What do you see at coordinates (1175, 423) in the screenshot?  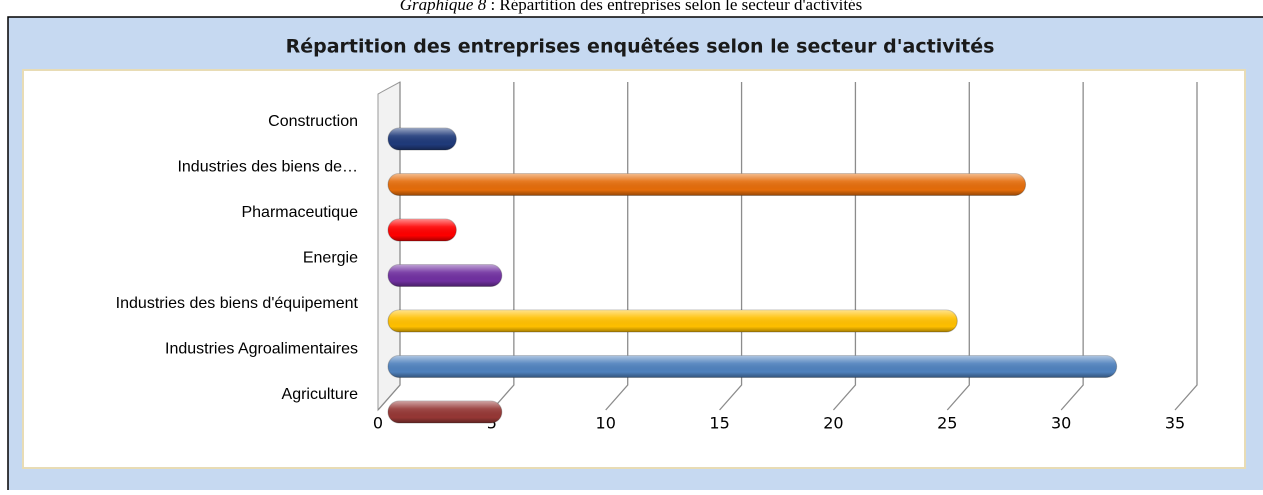 I see `x-tick-label: 35` at bounding box center [1175, 423].